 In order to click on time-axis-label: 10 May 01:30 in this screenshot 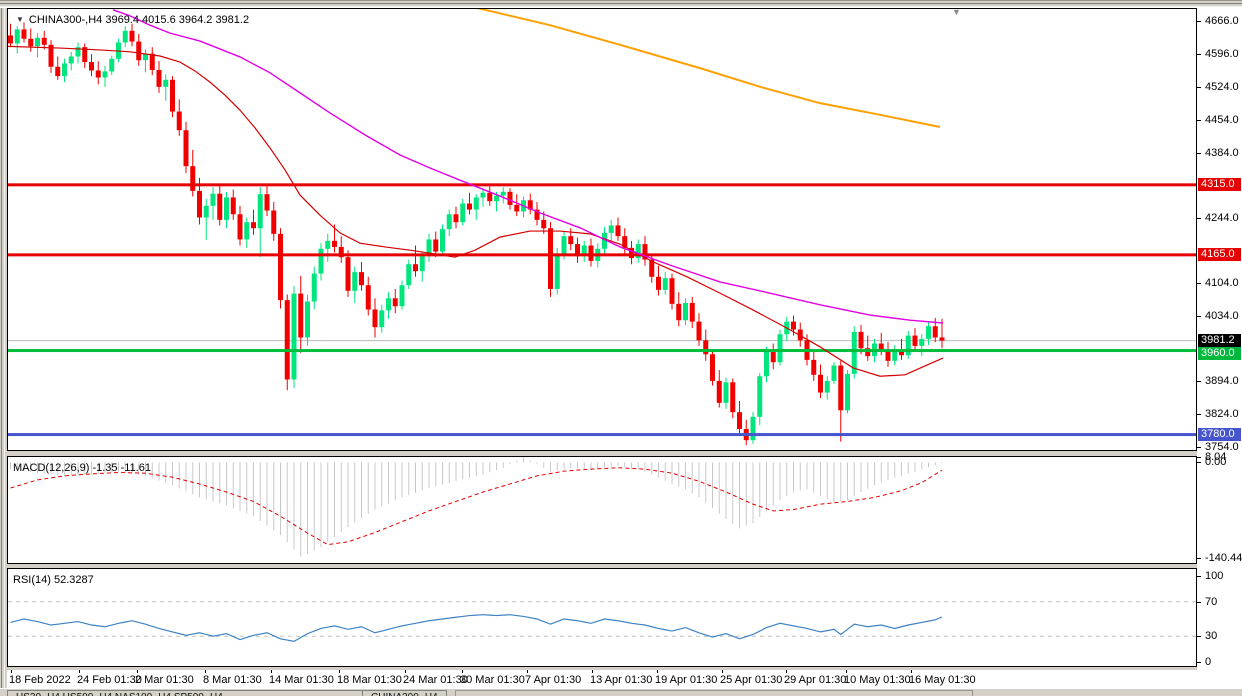, I will do `click(877, 680)`.